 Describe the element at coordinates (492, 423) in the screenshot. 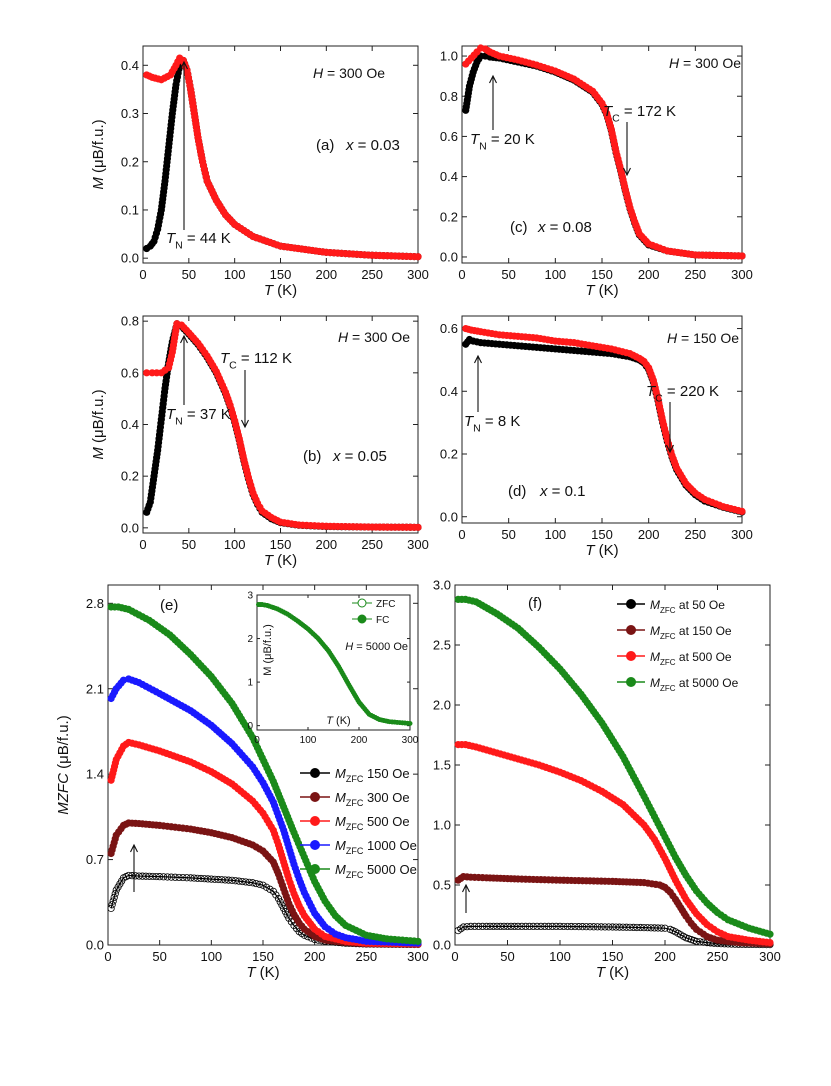

I see `transition-label-tn: TN = 8 K` at that location.